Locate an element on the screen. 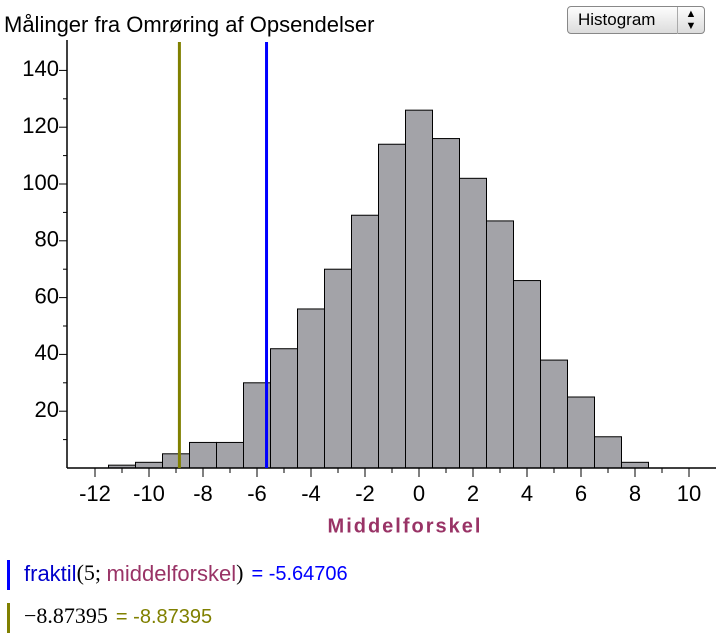  y-tick-label: 120 is located at coordinates (40, 125).